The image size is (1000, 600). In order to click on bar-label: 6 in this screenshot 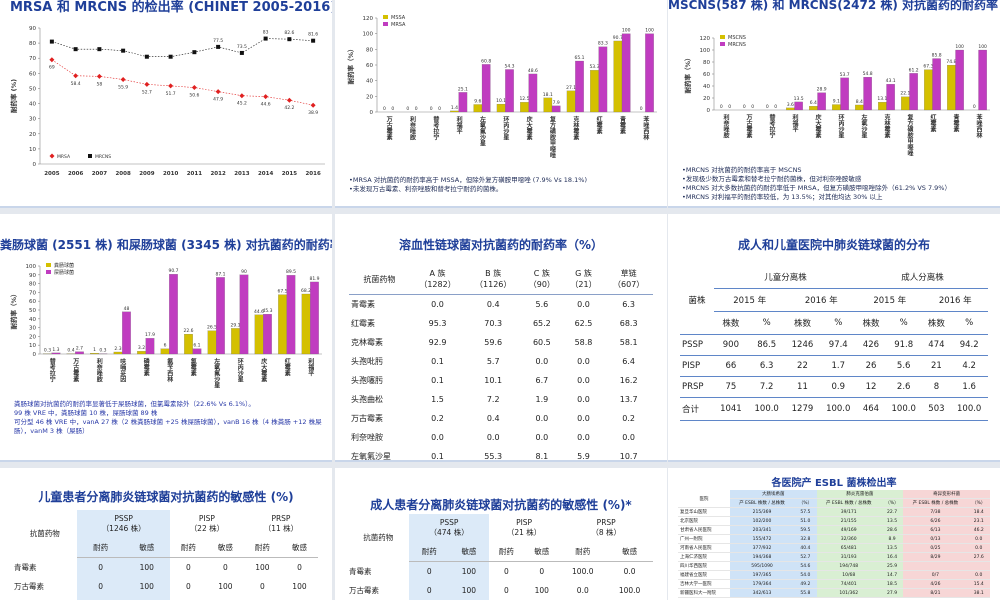, I will do `click(165, 346)`.